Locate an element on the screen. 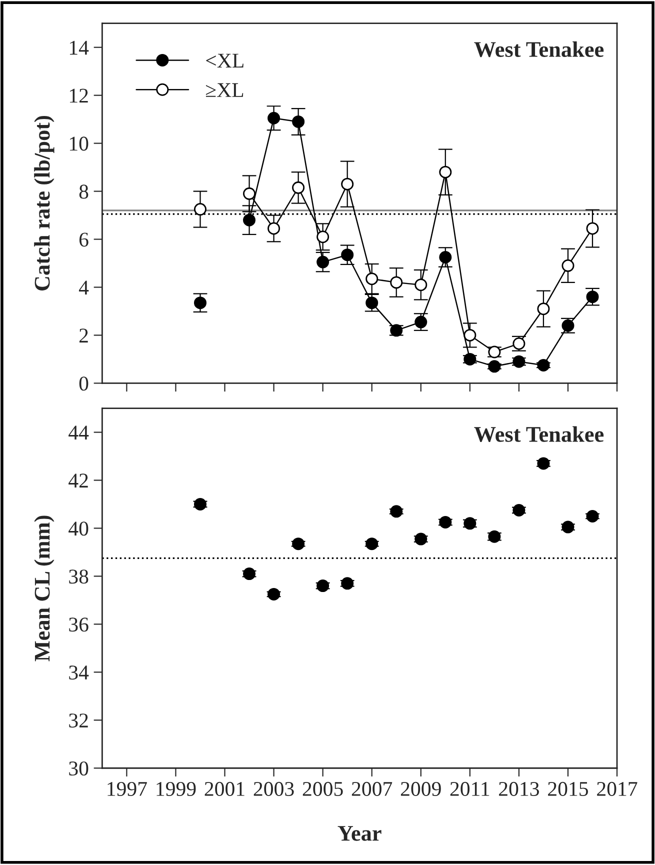  x-tick-label: 2015 is located at coordinates (568, 789).